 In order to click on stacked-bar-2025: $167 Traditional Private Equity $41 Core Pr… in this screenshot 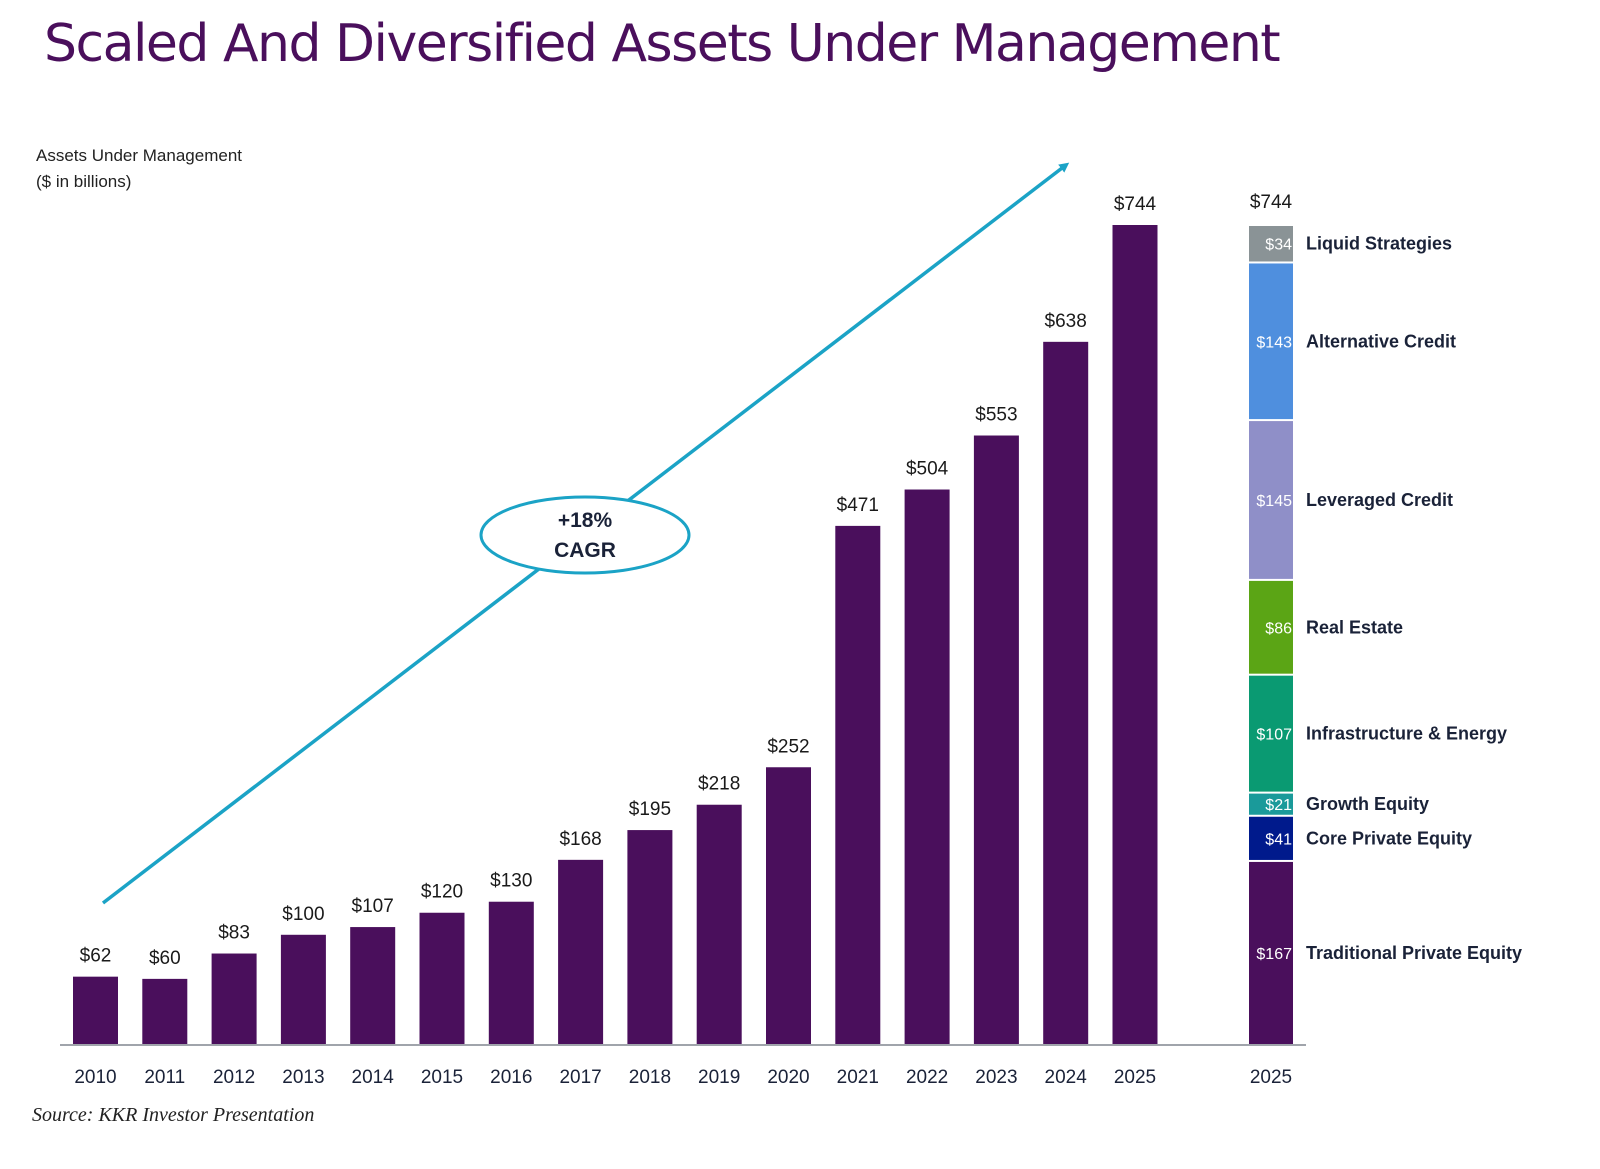, I will do `click(1385, 640)`.